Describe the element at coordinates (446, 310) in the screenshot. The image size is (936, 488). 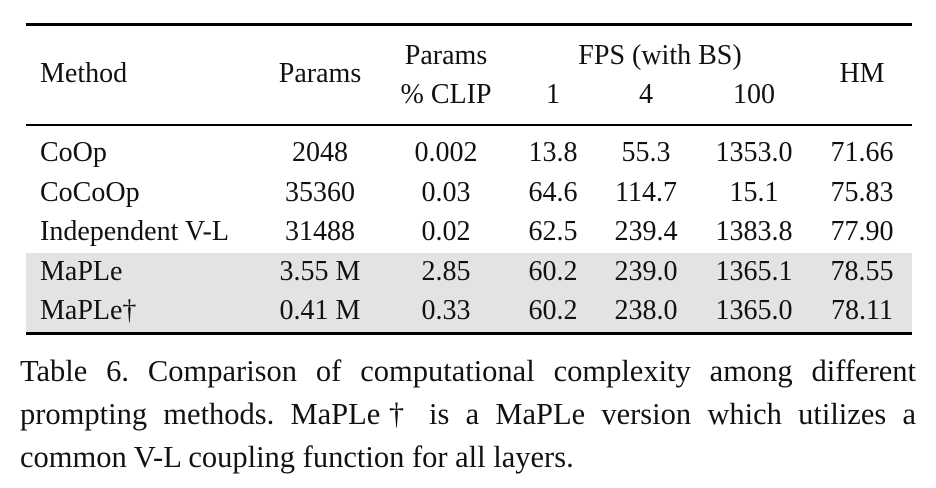
I see `cell-params-clip: 0.33` at that location.